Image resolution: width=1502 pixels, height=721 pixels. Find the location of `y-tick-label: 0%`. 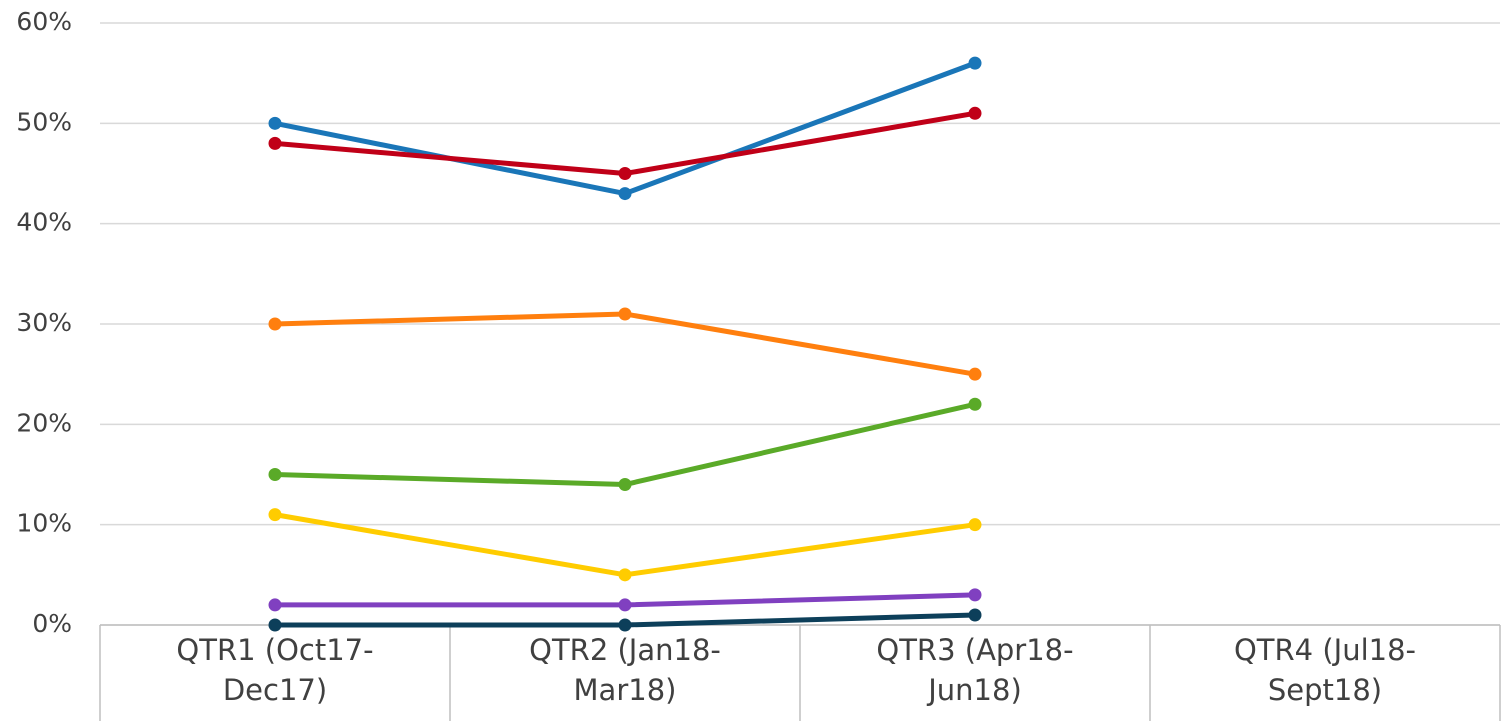

y-tick-label: 0% is located at coordinates (52, 623).